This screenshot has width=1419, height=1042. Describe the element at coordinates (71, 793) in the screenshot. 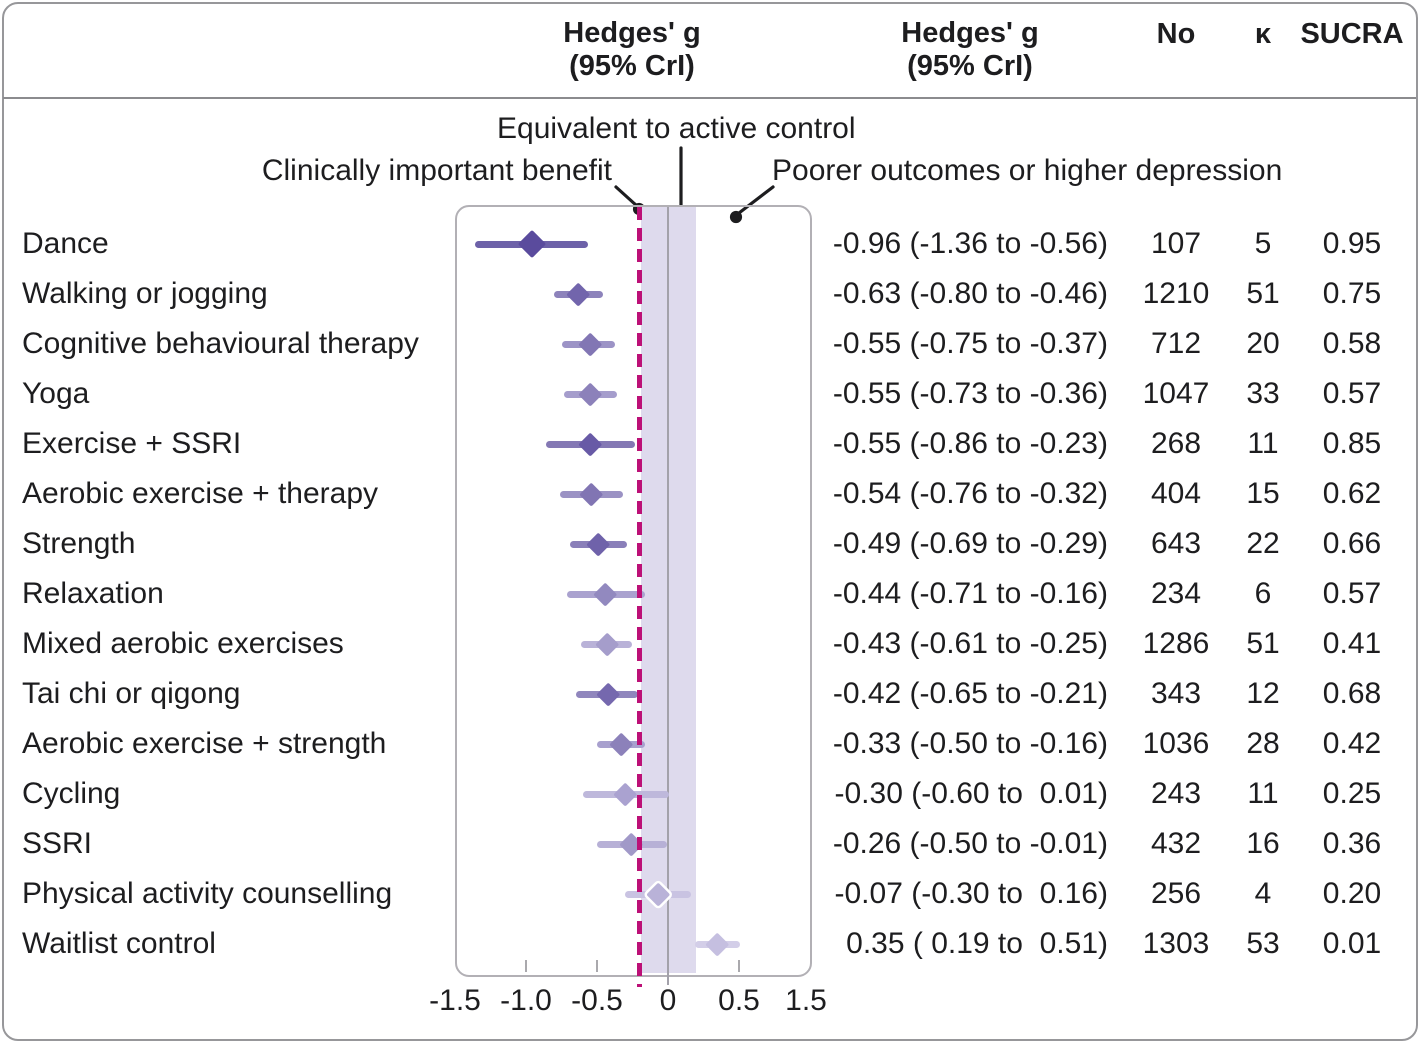

I see `row-label-cycling: Cycling` at that location.